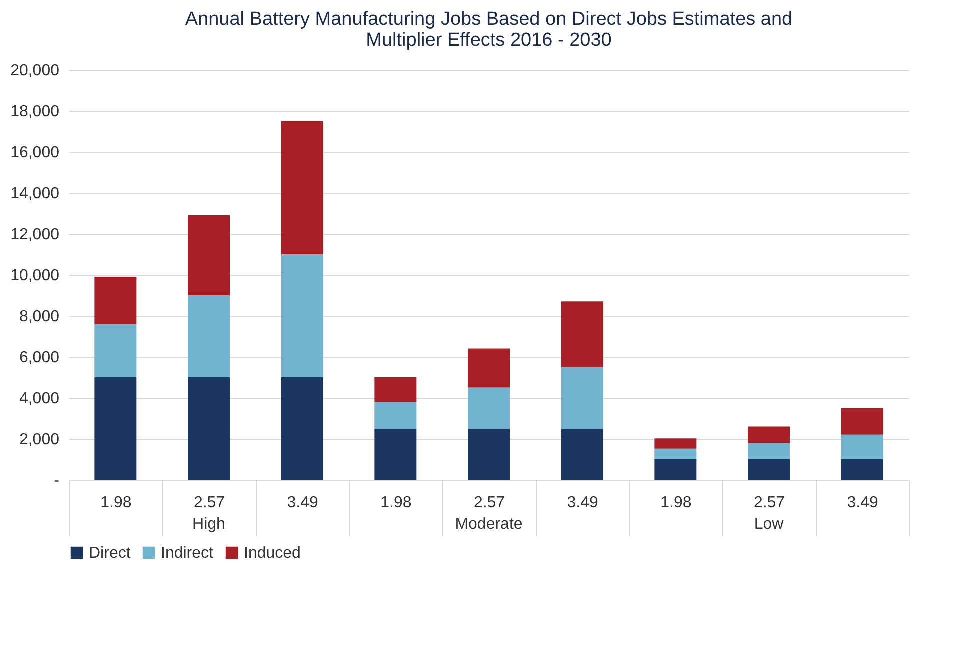 This screenshot has width=969, height=649. I want to click on text: Low, so click(769, 524).